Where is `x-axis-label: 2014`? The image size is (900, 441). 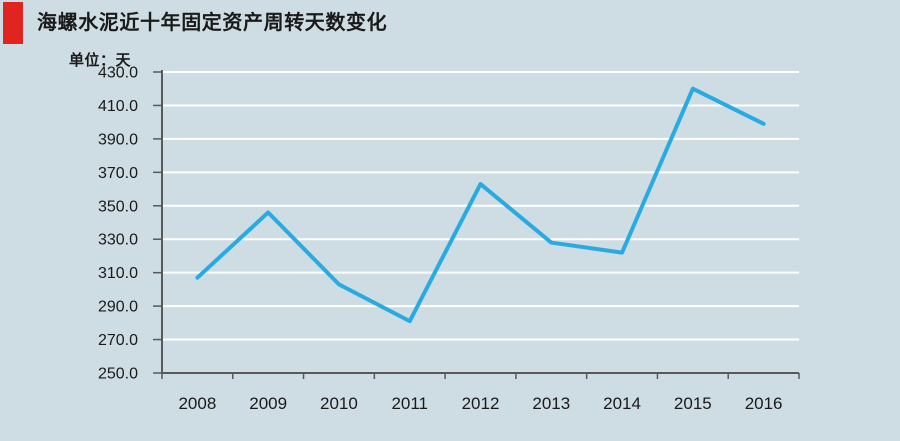
x-axis-label: 2014 is located at coordinates (622, 403).